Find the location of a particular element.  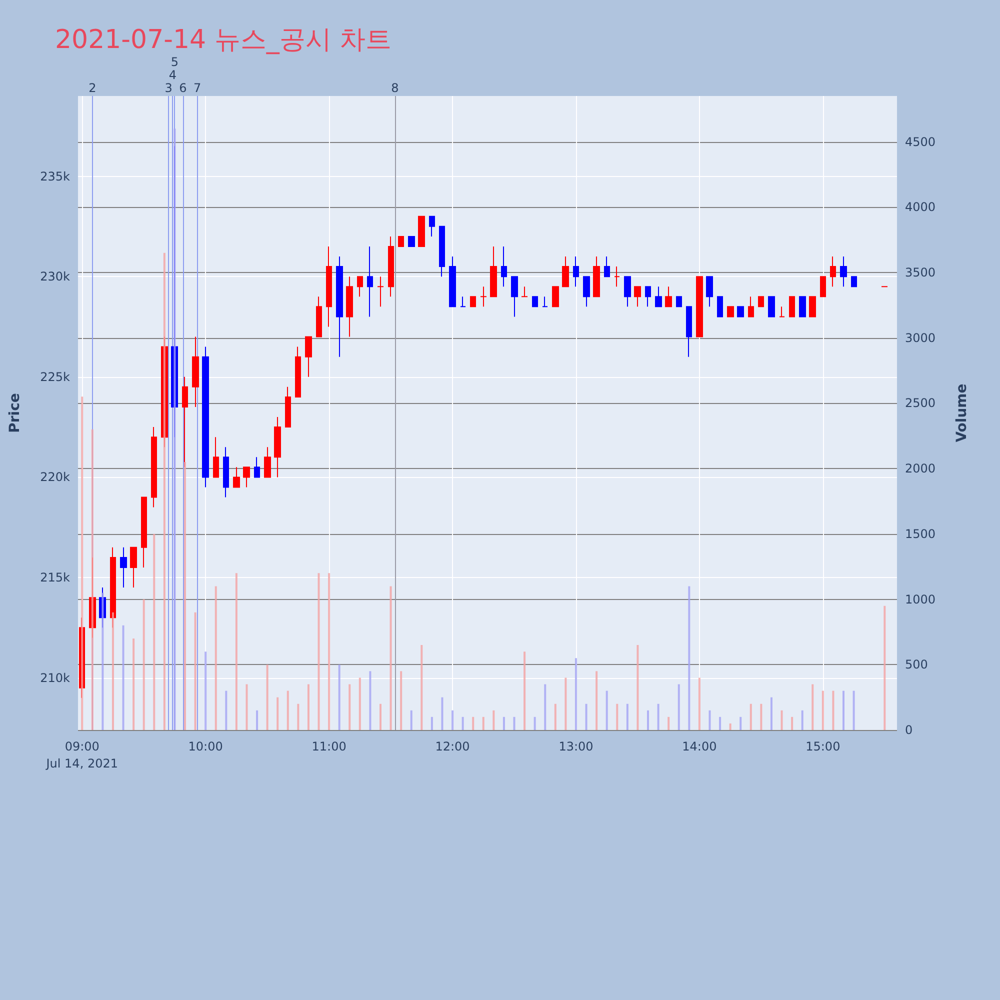

y2-tick-label: 0 is located at coordinates (909, 730).